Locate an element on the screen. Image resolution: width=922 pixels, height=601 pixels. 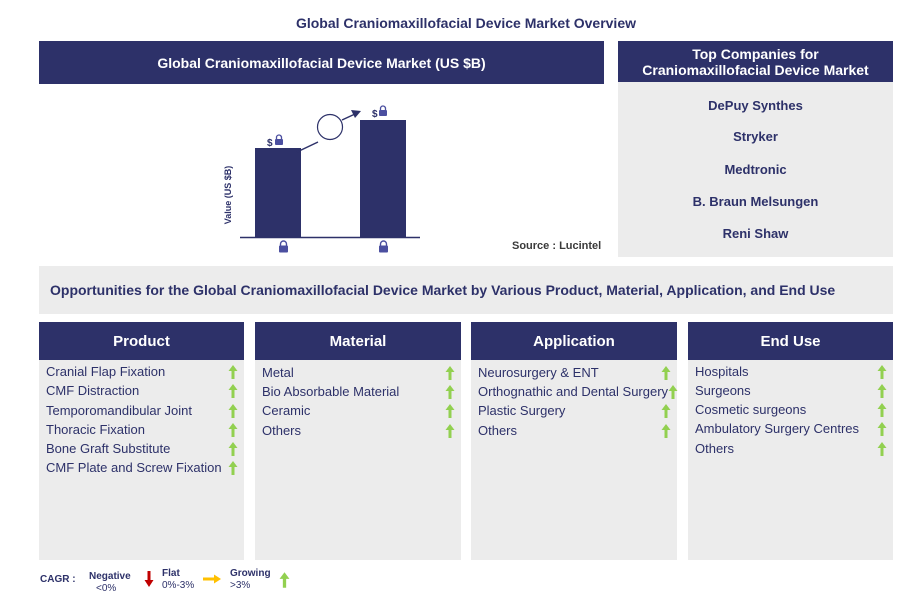
source-note: Source : Lucintel is located at coordinates (557, 246).